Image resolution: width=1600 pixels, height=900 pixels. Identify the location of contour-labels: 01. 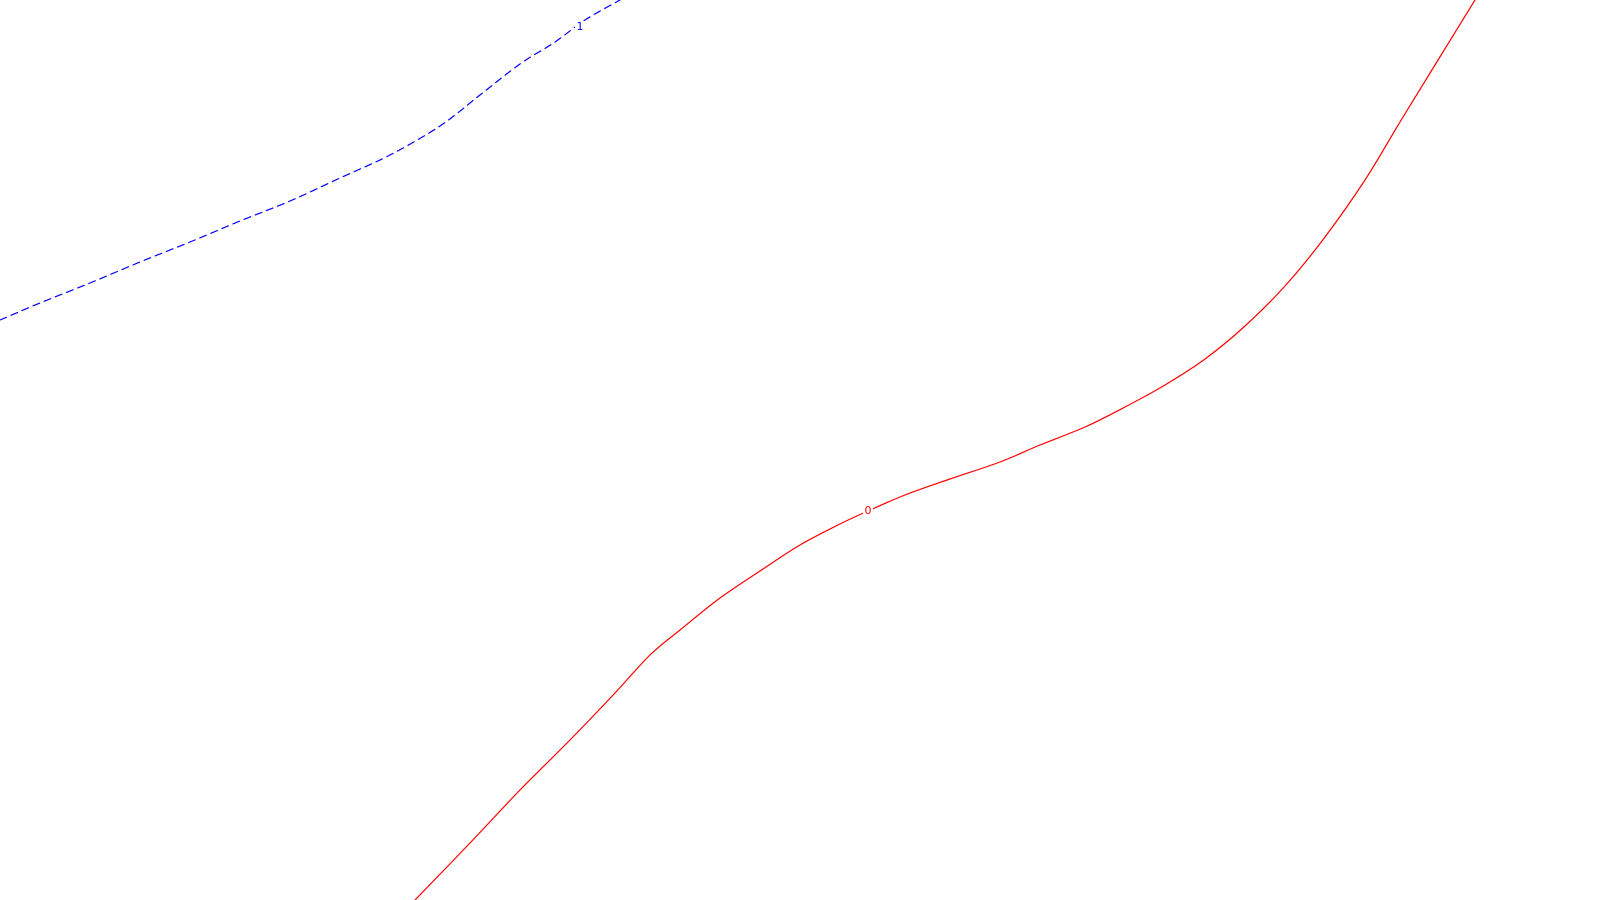
(724, 268).